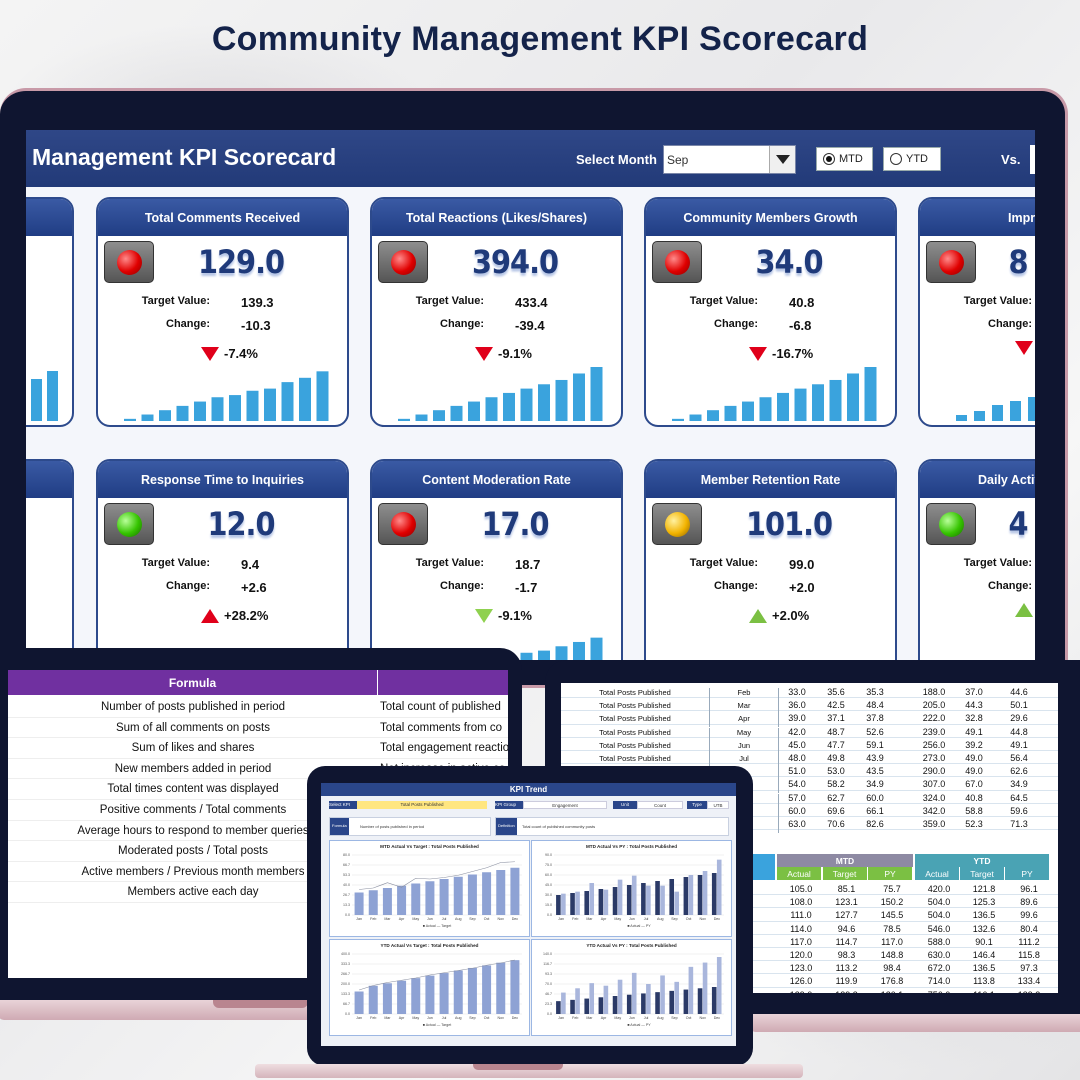 The image size is (1080, 1080). Describe the element at coordinates (939, 968) in the screenshot. I see `value-cell: 672.0` at that location.